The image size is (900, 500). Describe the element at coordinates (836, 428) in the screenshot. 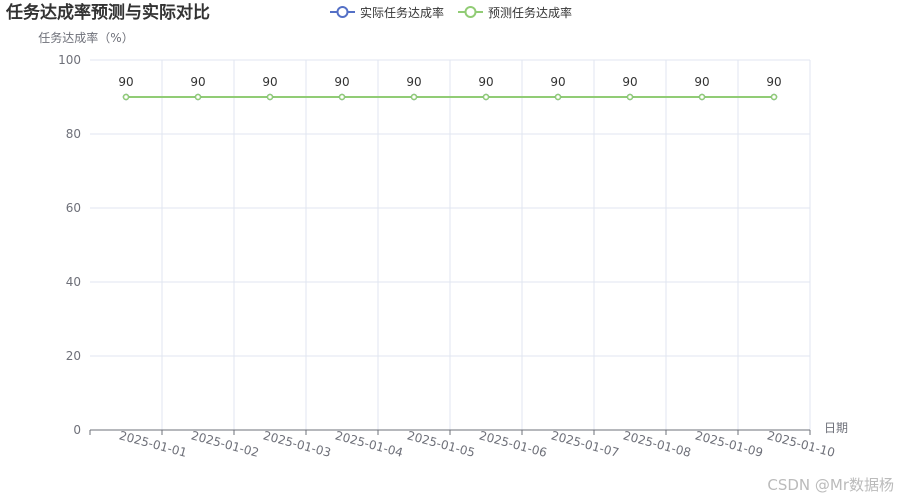

I see `x-axis-title: 日期` at that location.